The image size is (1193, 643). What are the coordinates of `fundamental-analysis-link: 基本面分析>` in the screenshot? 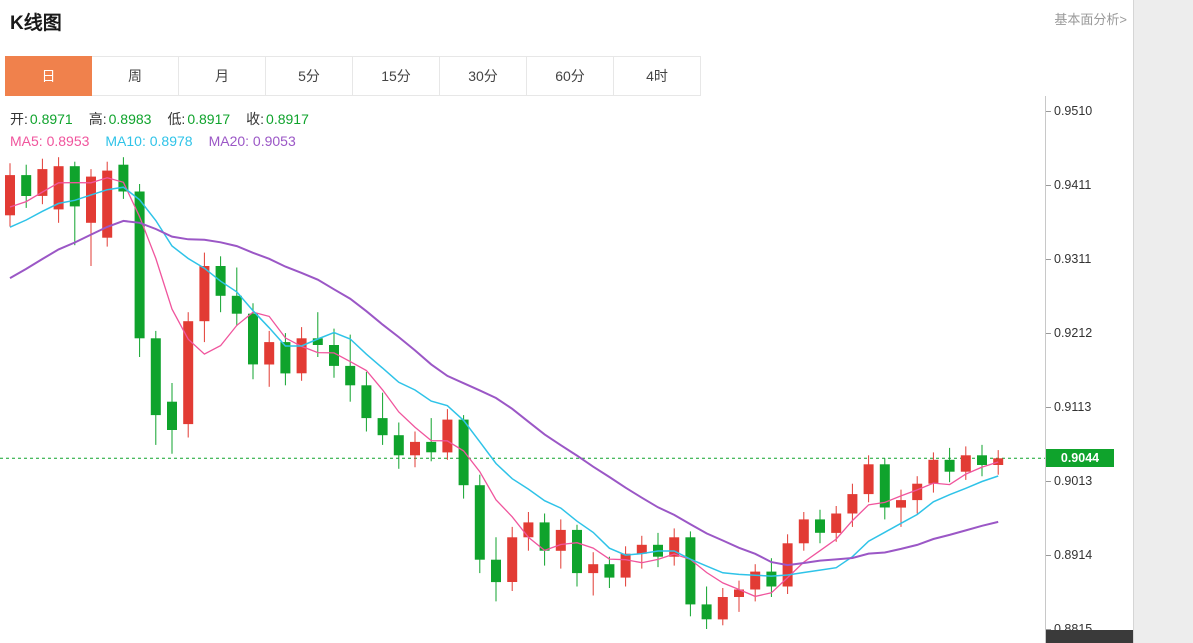 It's located at (1090, 19).